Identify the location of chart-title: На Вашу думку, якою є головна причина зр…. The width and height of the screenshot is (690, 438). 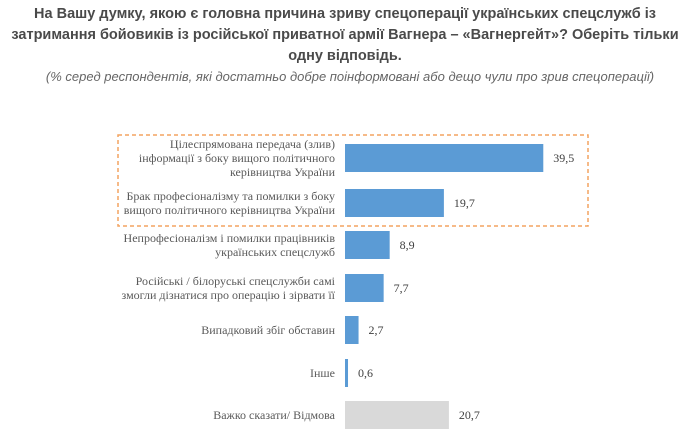
(345, 35).